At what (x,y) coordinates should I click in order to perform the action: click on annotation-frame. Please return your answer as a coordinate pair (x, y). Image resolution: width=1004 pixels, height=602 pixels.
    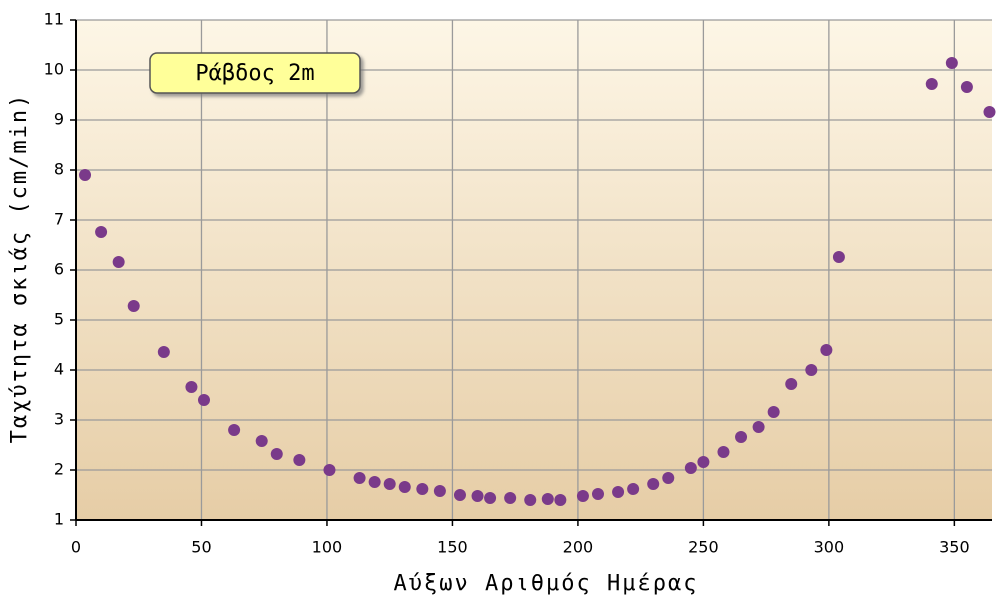
    Looking at the image, I should click on (255, 73).